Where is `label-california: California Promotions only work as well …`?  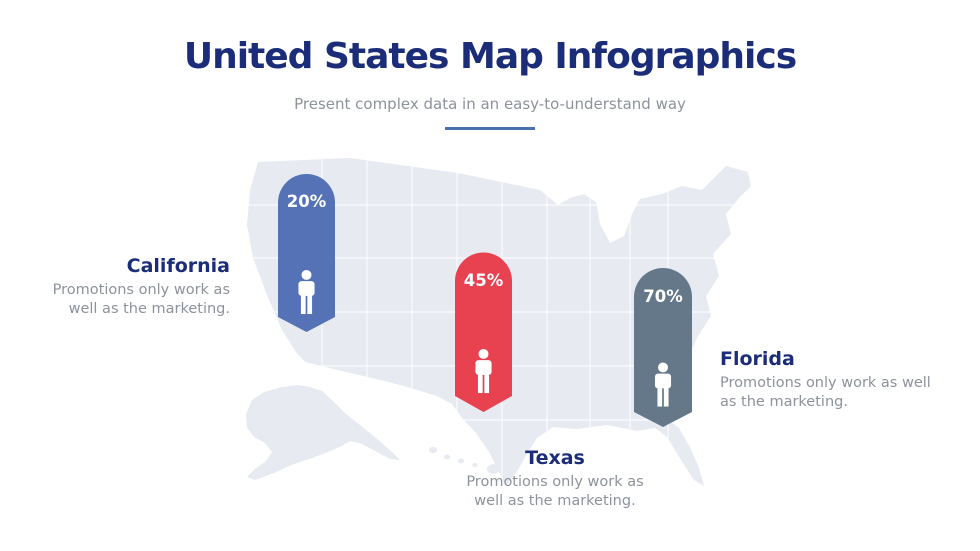
label-california: California Promotions only work as well … is located at coordinates (129, 287).